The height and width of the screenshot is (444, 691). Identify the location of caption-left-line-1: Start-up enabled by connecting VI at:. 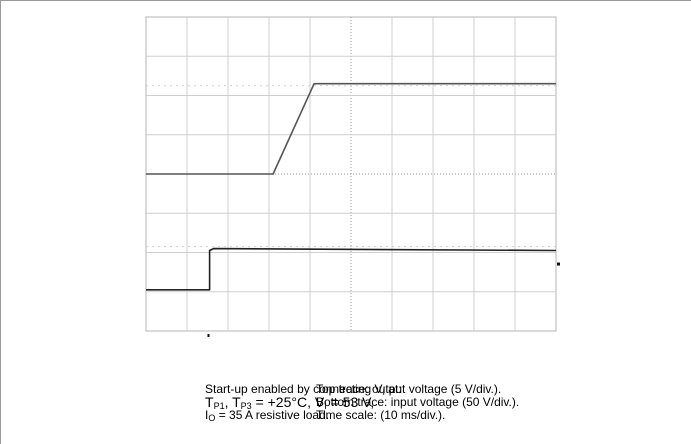
(303, 389).